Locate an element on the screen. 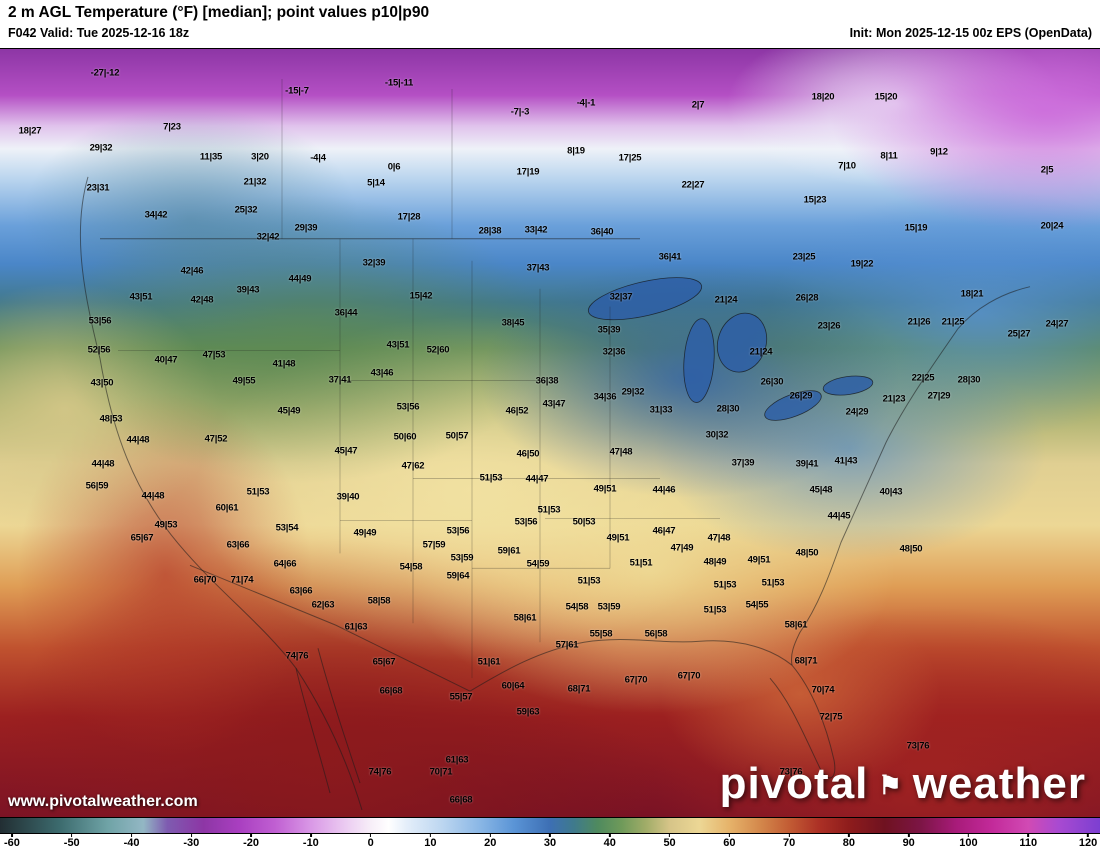  colorbar-gradient is located at coordinates (550, 825).